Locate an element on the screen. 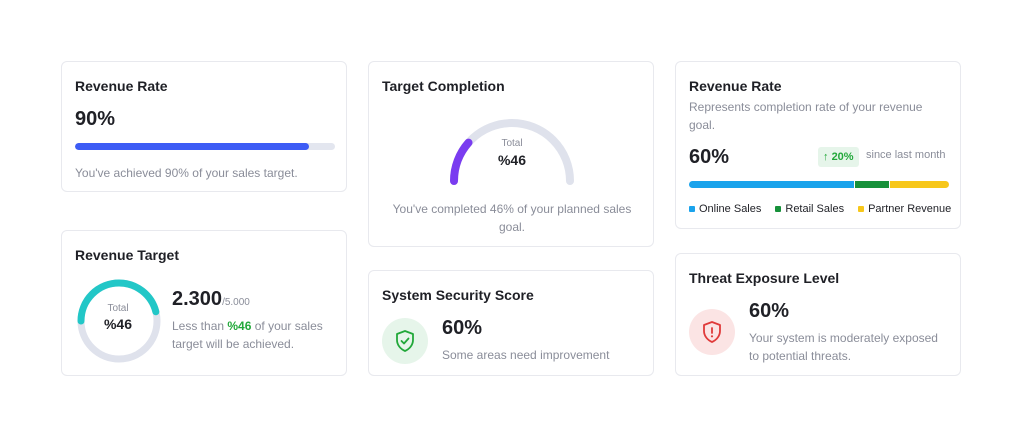  shield-check-icon is located at coordinates (405, 341).